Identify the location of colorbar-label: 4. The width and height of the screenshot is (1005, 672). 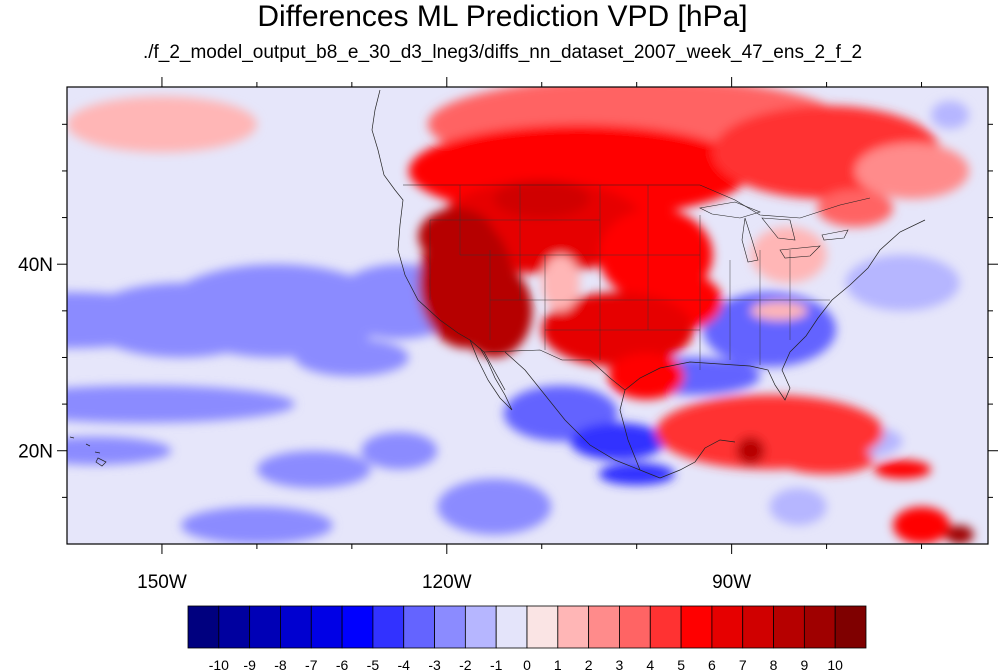
(650, 664).